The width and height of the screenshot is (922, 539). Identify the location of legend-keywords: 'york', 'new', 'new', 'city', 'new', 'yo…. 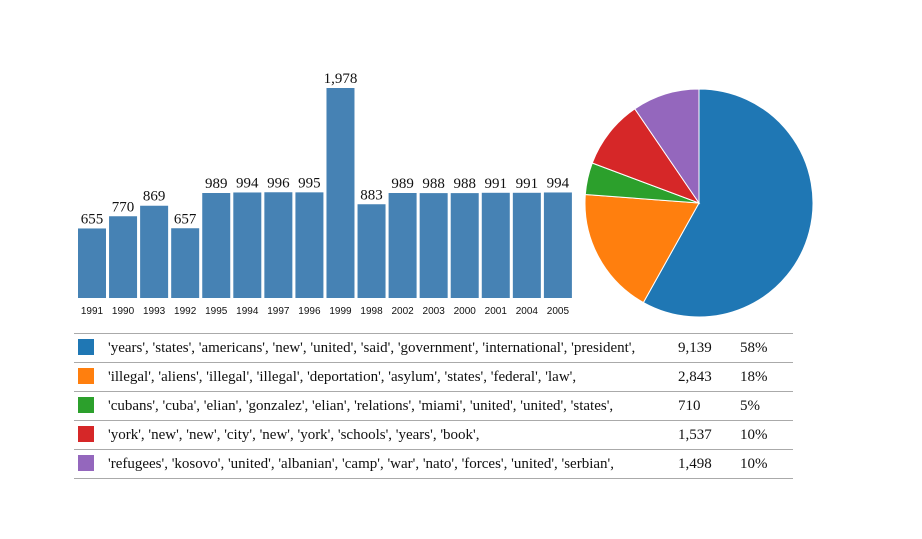
(393, 435).